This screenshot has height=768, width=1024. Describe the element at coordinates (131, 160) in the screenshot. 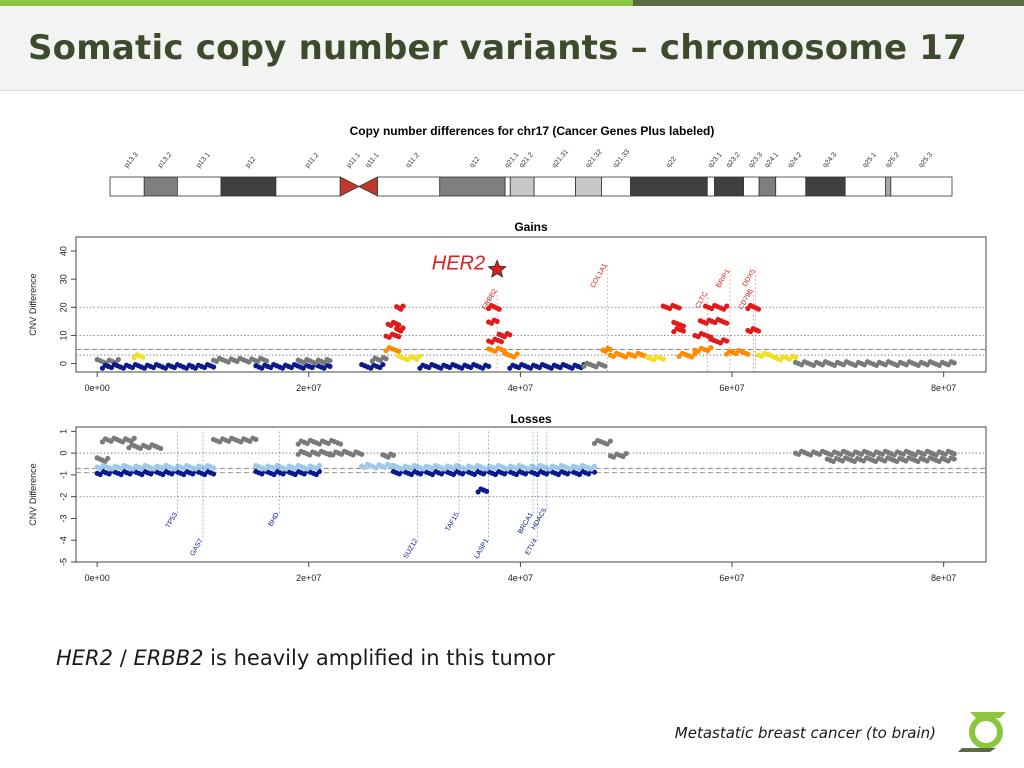

I see `ideogram-band-label: p13.3` at that location.